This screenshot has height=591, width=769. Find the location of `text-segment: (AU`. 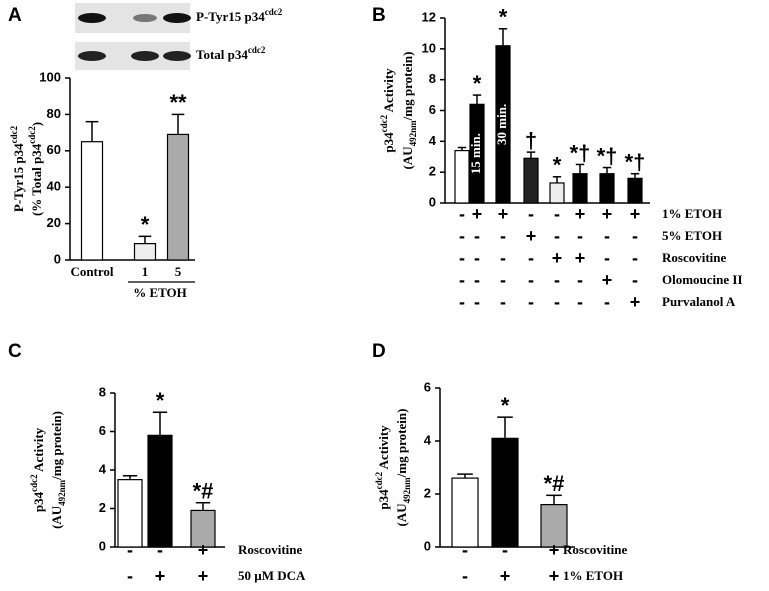

text-segment: (AU is located at coordinates (56, 517).